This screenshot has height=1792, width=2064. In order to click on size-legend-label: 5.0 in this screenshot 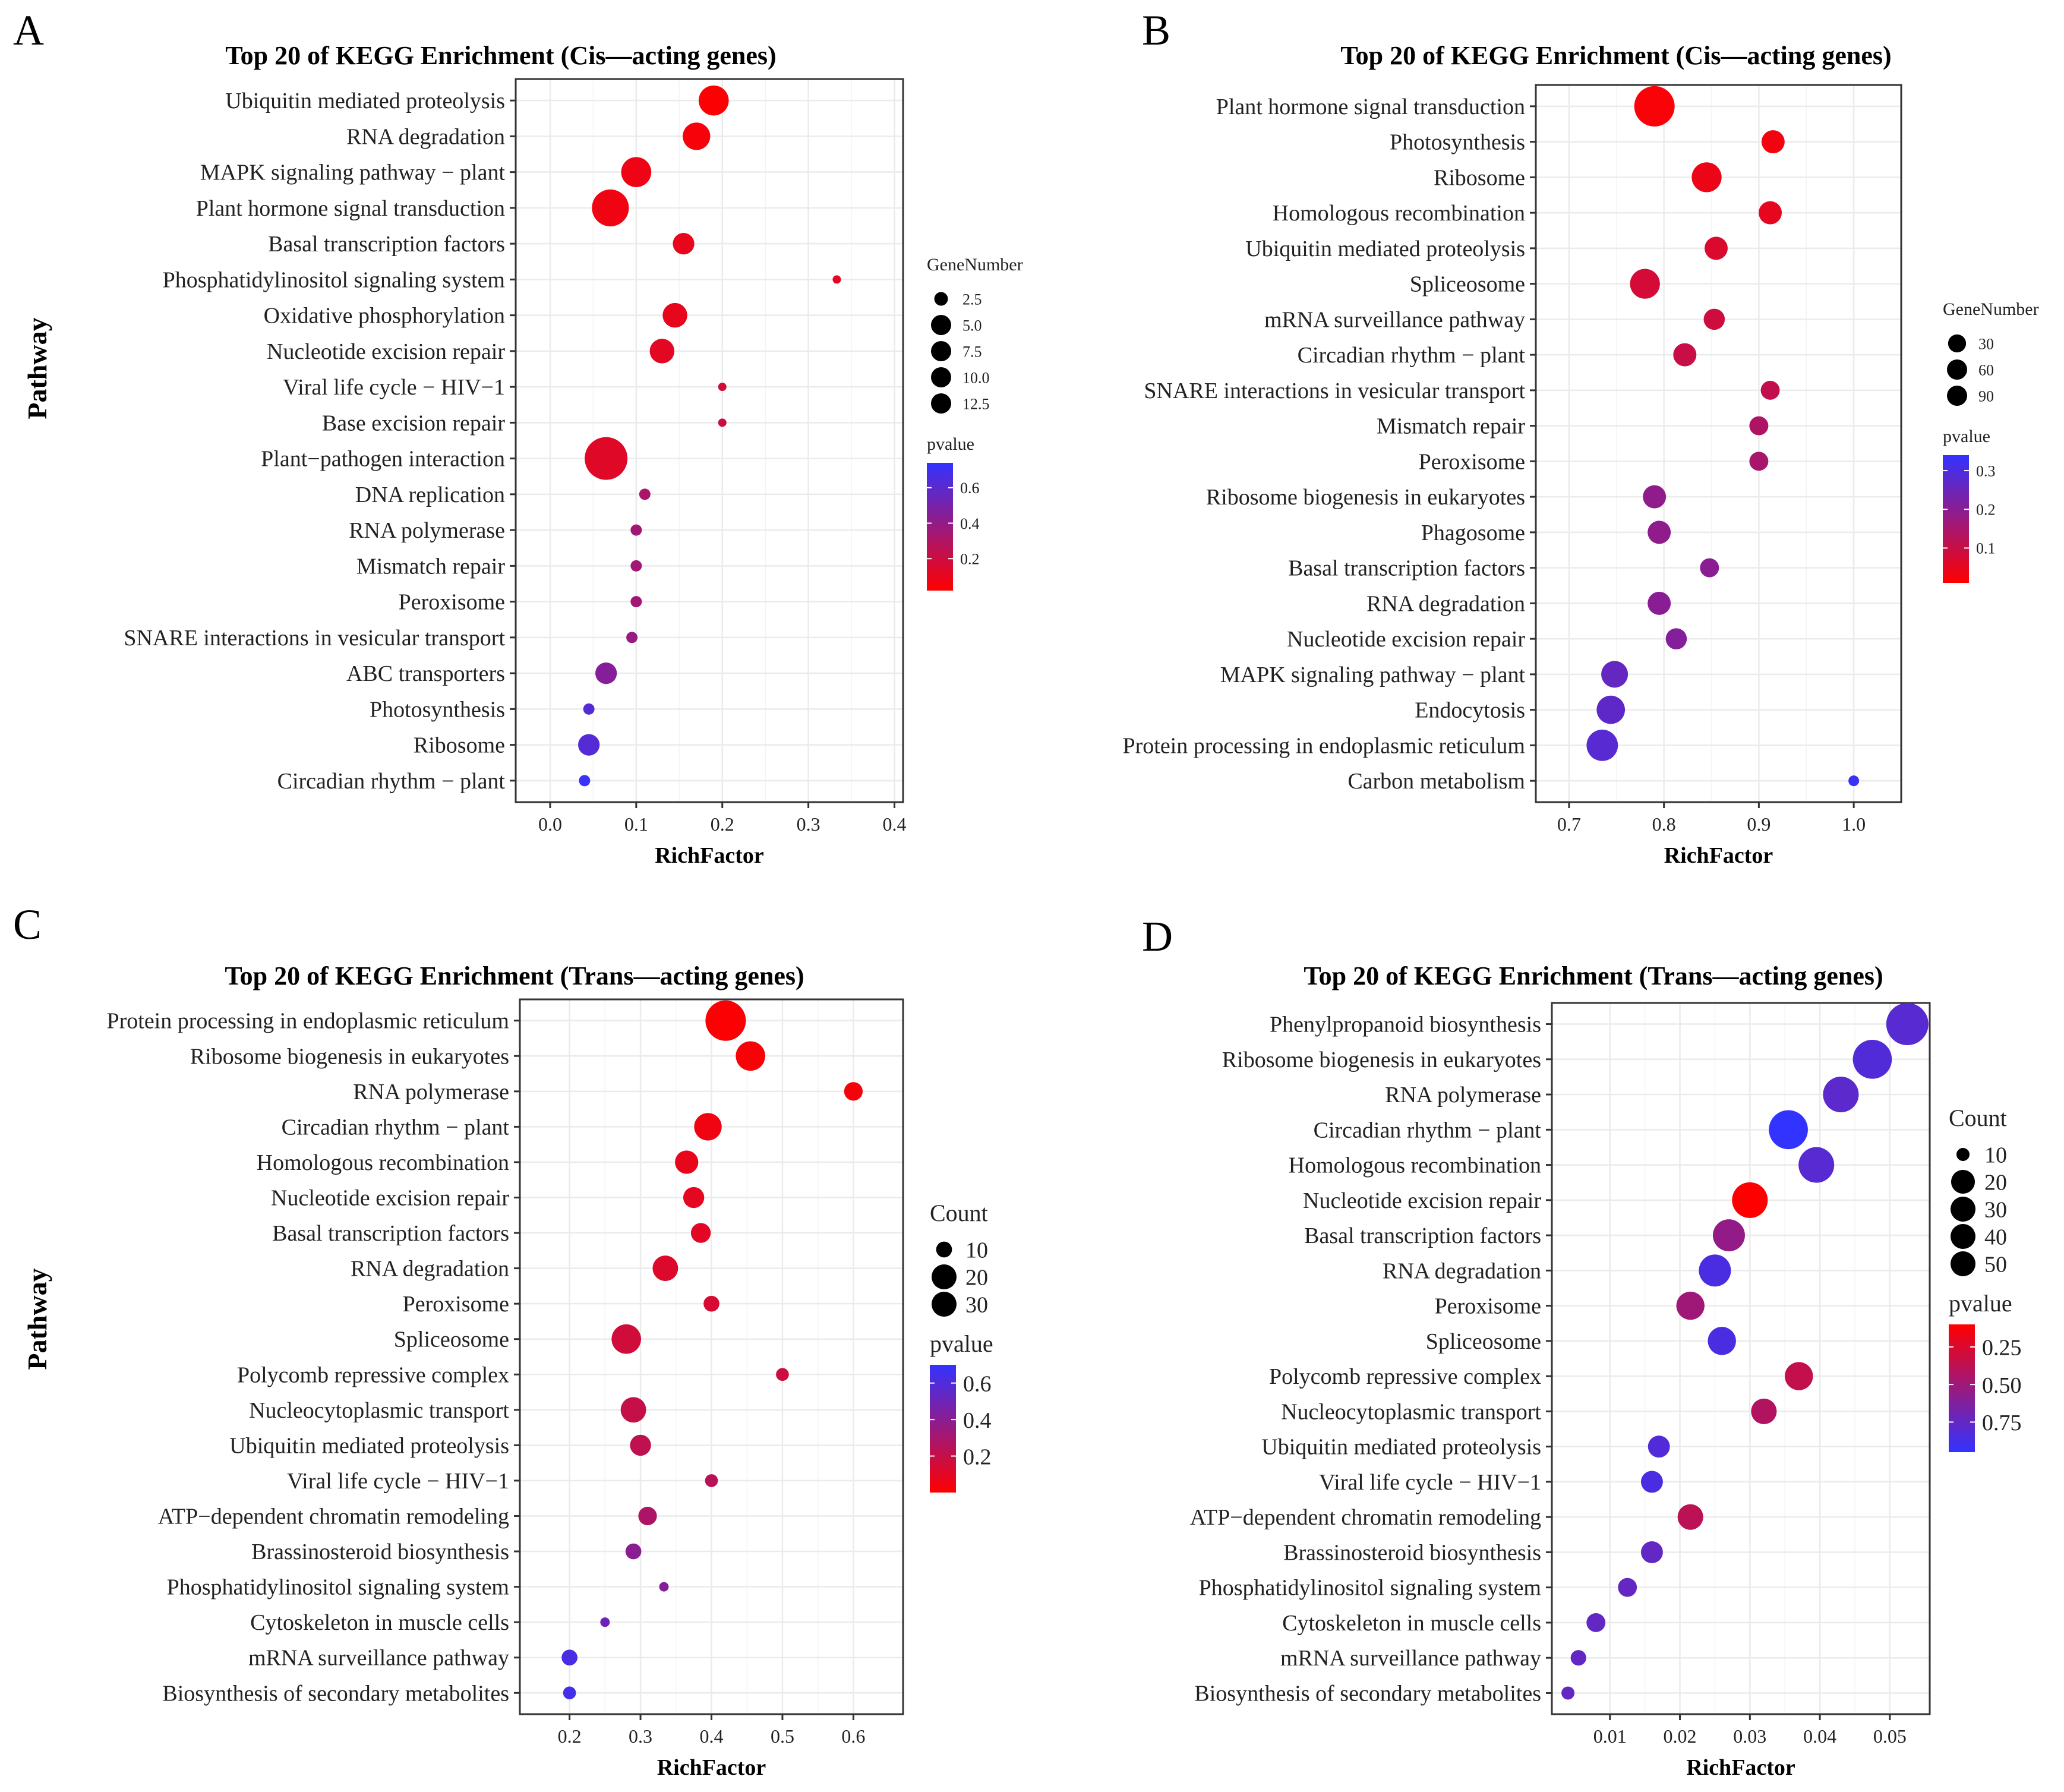, I will do `click(972, 325)`.